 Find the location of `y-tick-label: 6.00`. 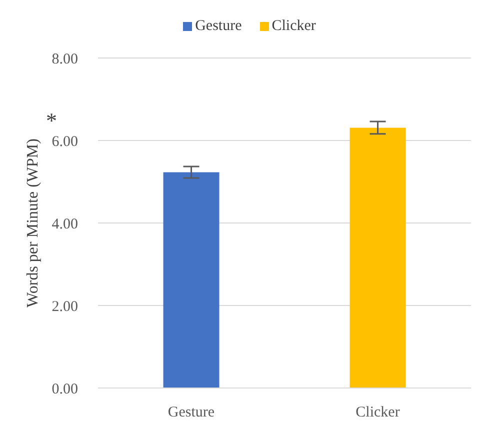

y-tick-label: 6.00 is located at coordinates (65, 142).